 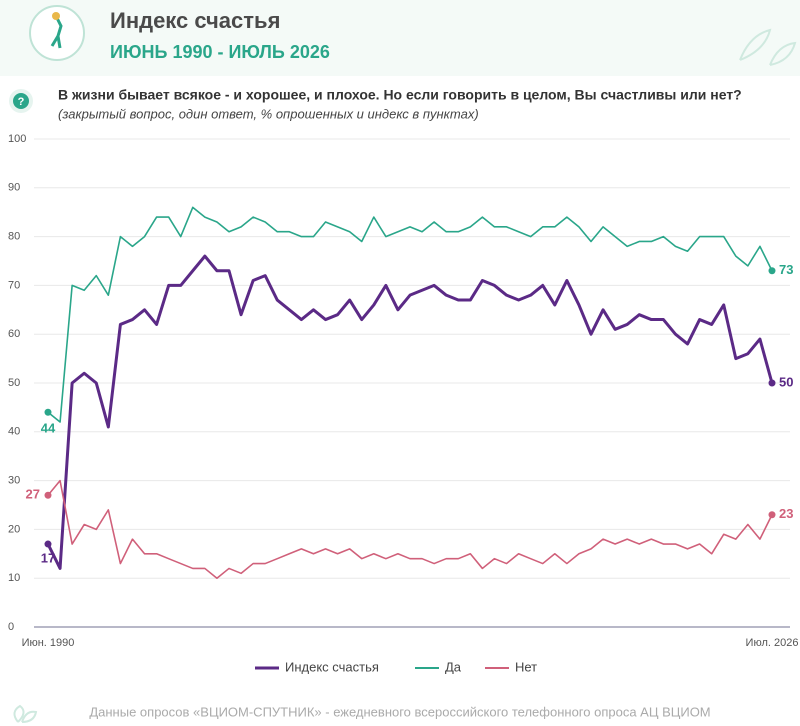 I want to click on value-label: 17, so click(x=48, y=557).